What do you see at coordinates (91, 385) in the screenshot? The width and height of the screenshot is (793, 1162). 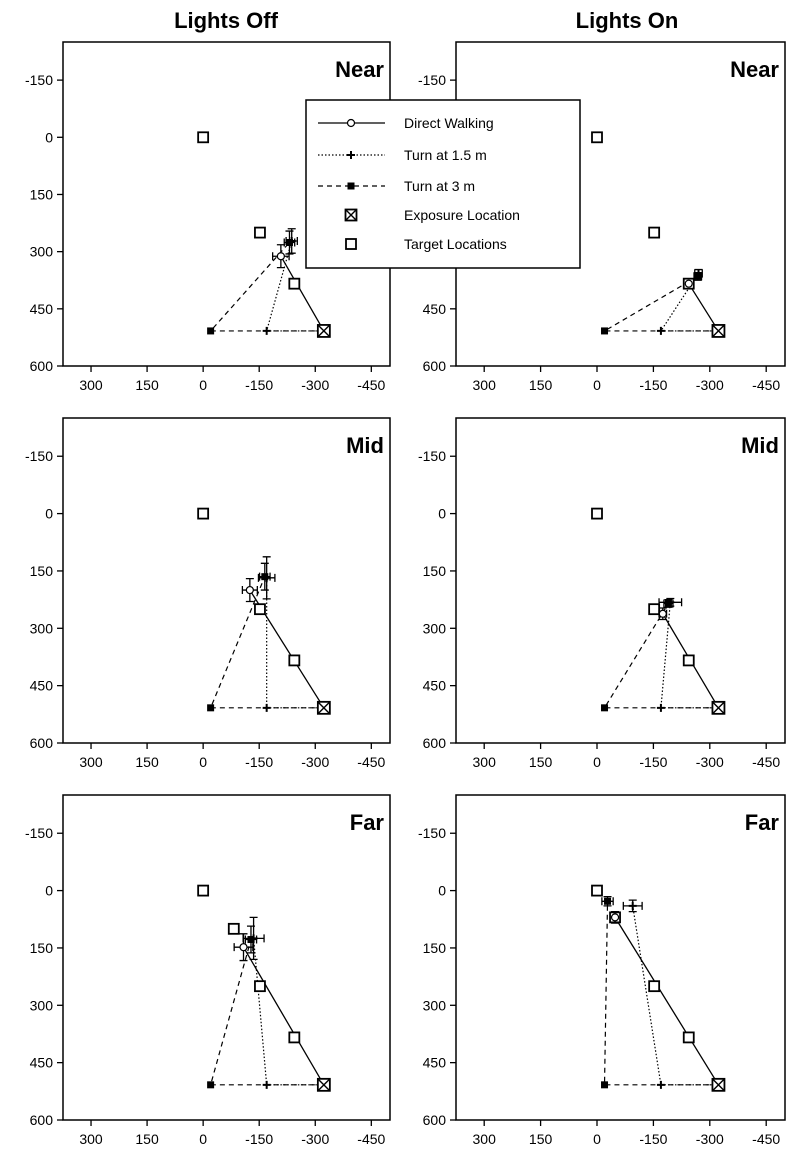 I see `panel-near-lights-off-x-tick-label: 300` at bounding box center [91, 385].